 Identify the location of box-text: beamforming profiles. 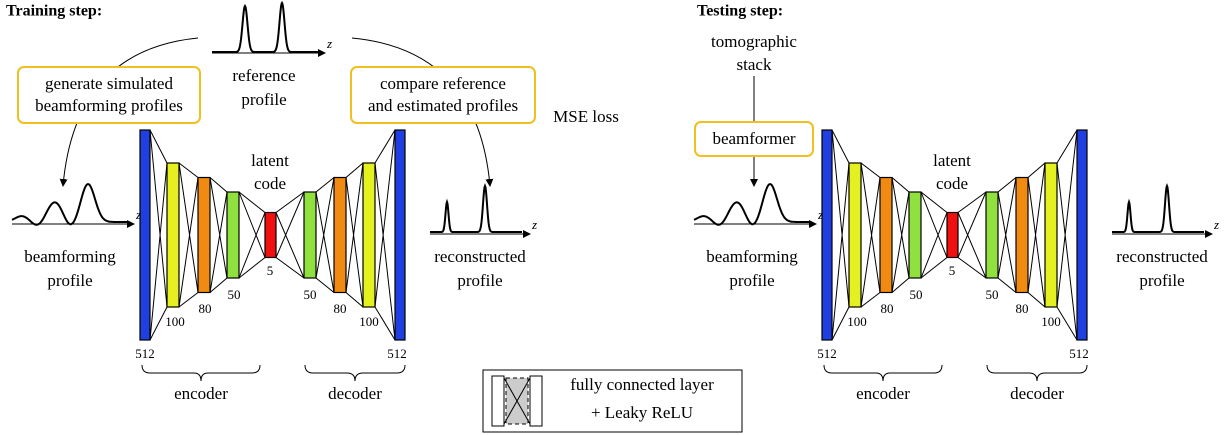
(109, 105).